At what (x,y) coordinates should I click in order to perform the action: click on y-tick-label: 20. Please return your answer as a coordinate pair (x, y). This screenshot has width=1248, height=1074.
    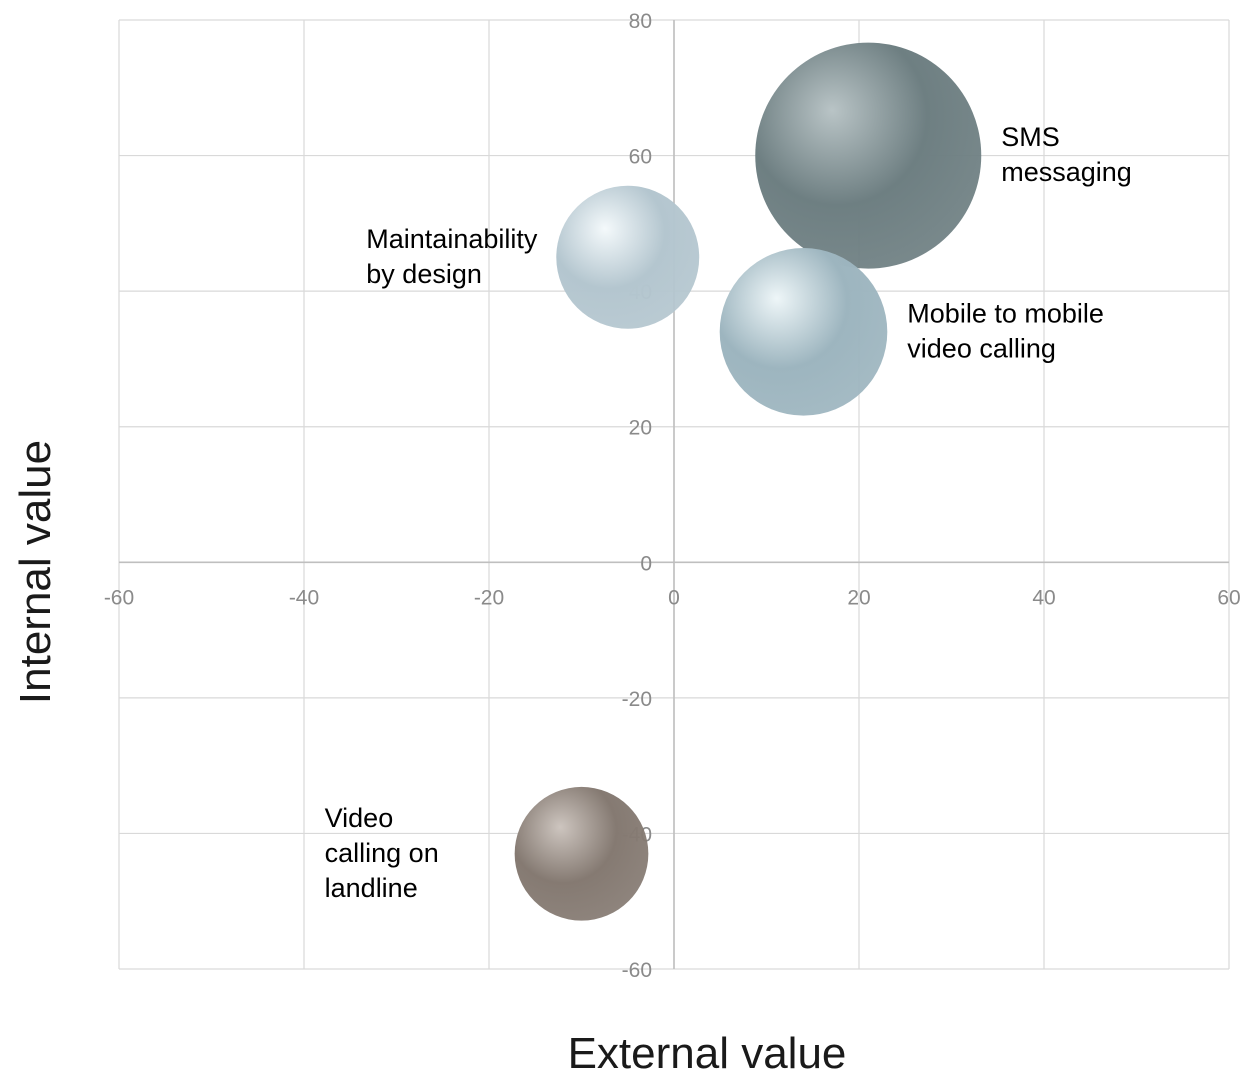
    Looking at the image, I should click on (640, 428).